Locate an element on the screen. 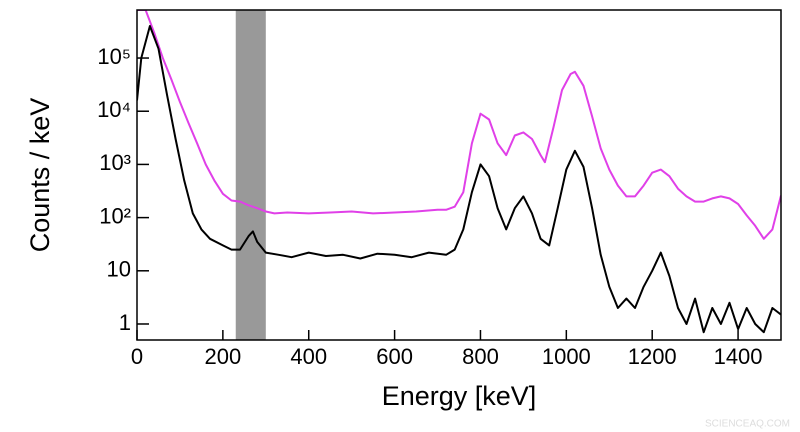 The height and width of the screenshot is (432, 800). x-tick-label: 600 is located at coordinates (394, 356).